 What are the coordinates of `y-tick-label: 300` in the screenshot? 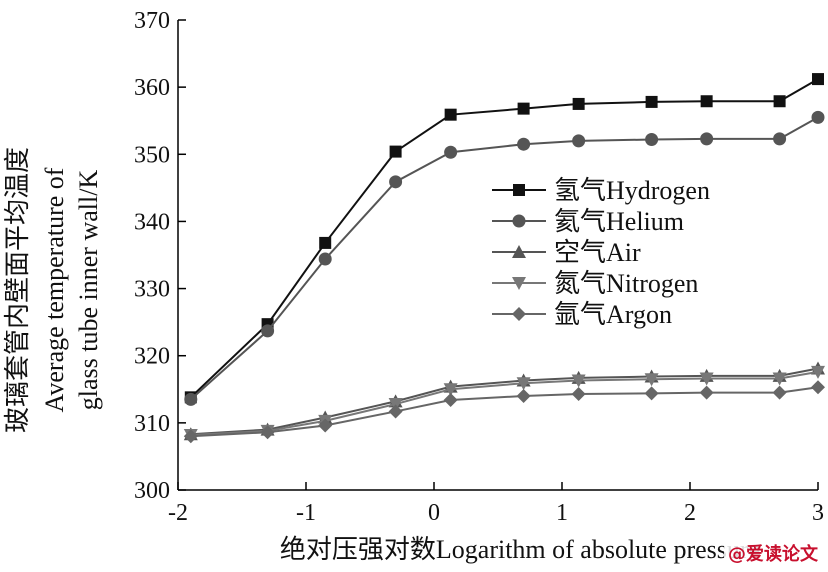 It's located at (152, 491).